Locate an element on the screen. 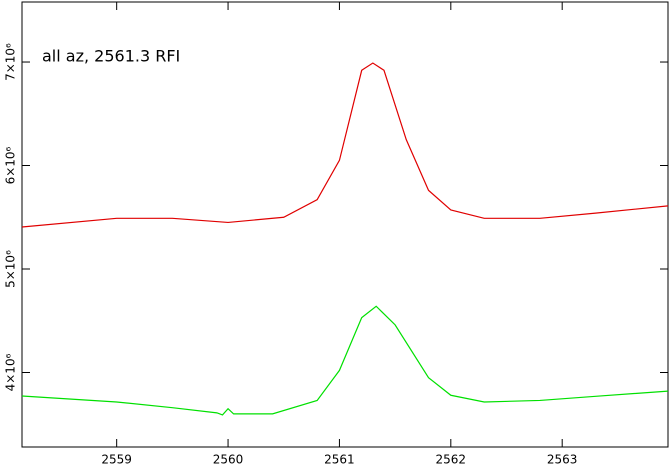 This screenshot has height=469, width=670. x-tick-label: 2559 is located at coordinates (116, 460).